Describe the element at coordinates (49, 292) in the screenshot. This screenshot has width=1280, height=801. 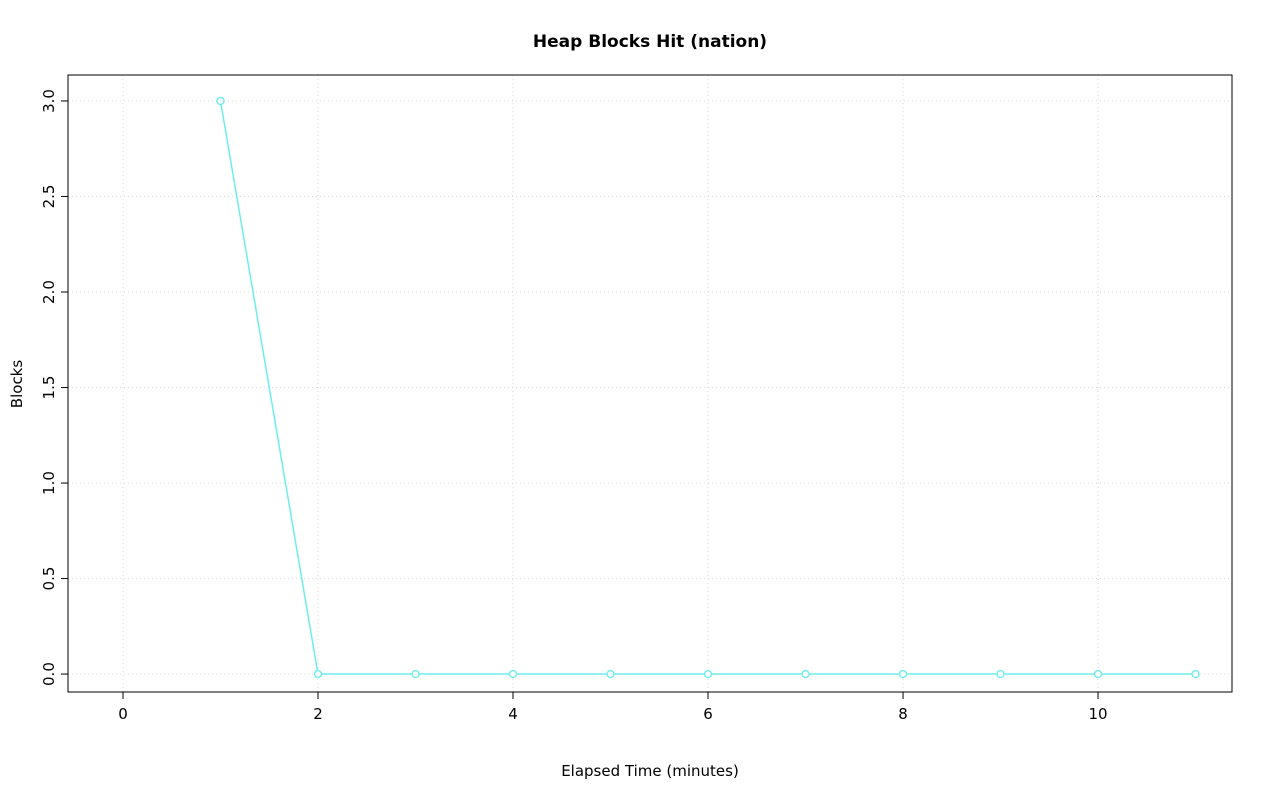
I see `y-tick-label: 2.0` at that location.